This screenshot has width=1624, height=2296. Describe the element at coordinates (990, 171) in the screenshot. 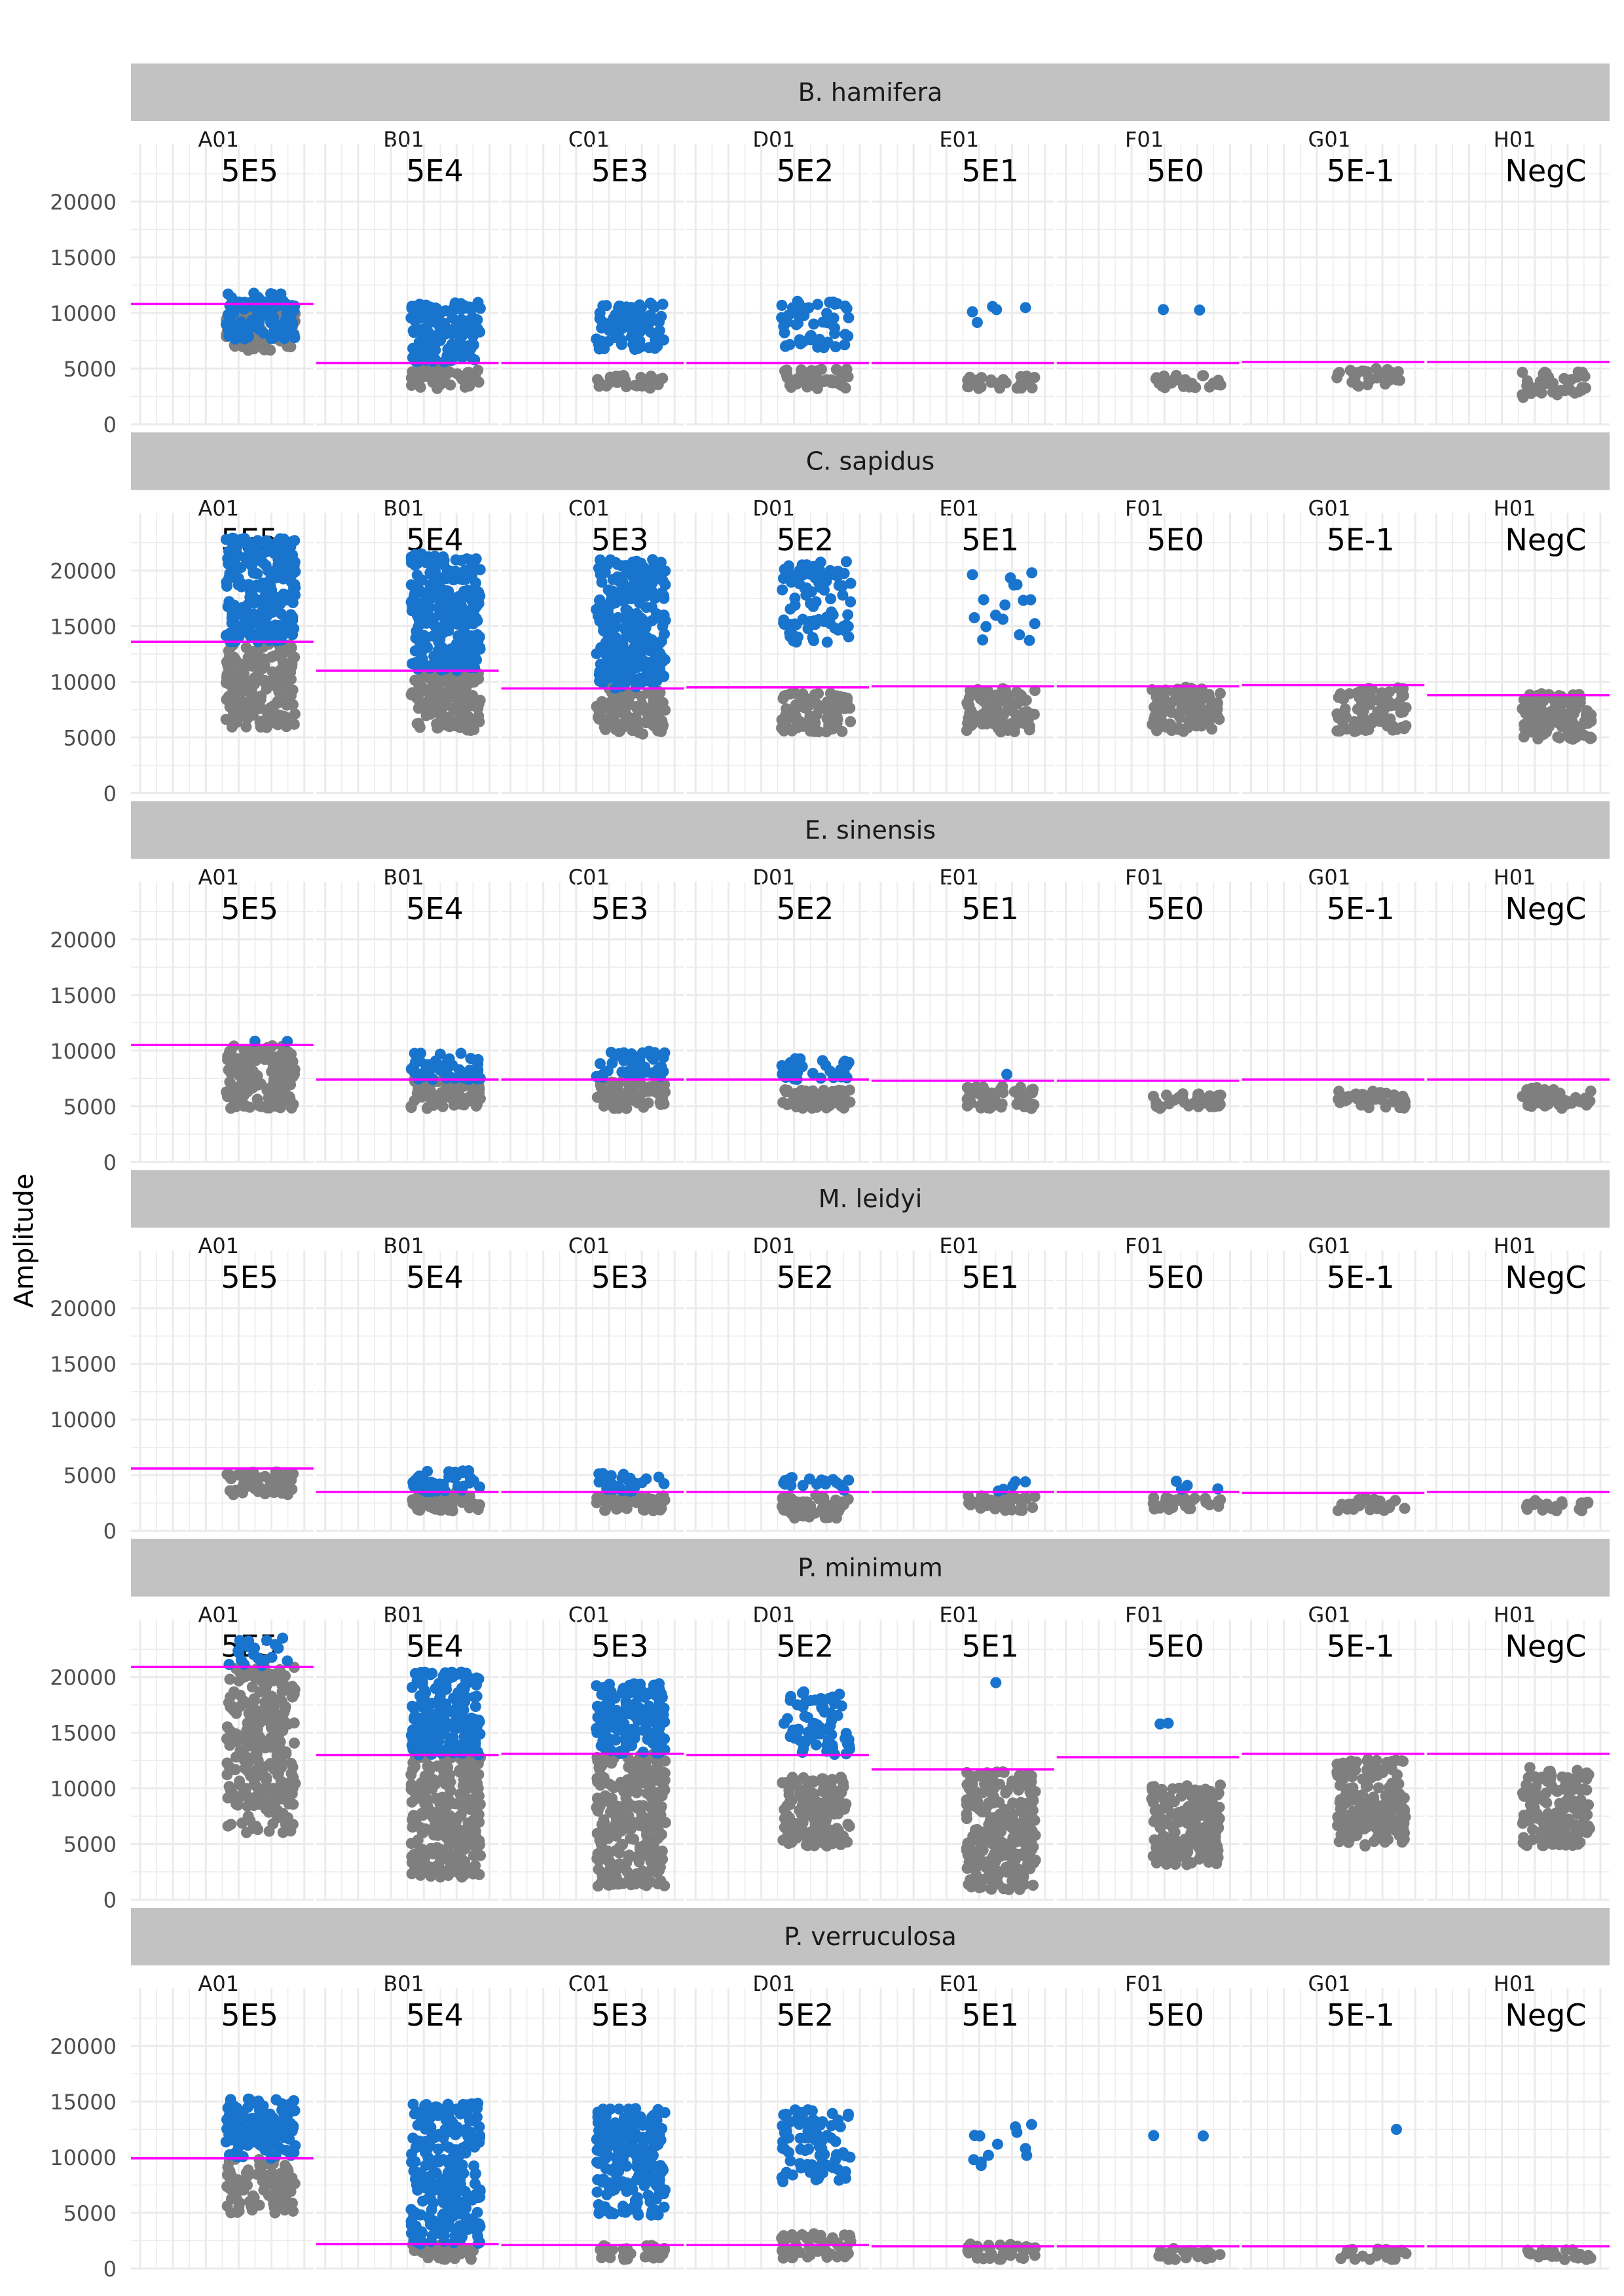

I see `dilution-label: 5E1` at that location.